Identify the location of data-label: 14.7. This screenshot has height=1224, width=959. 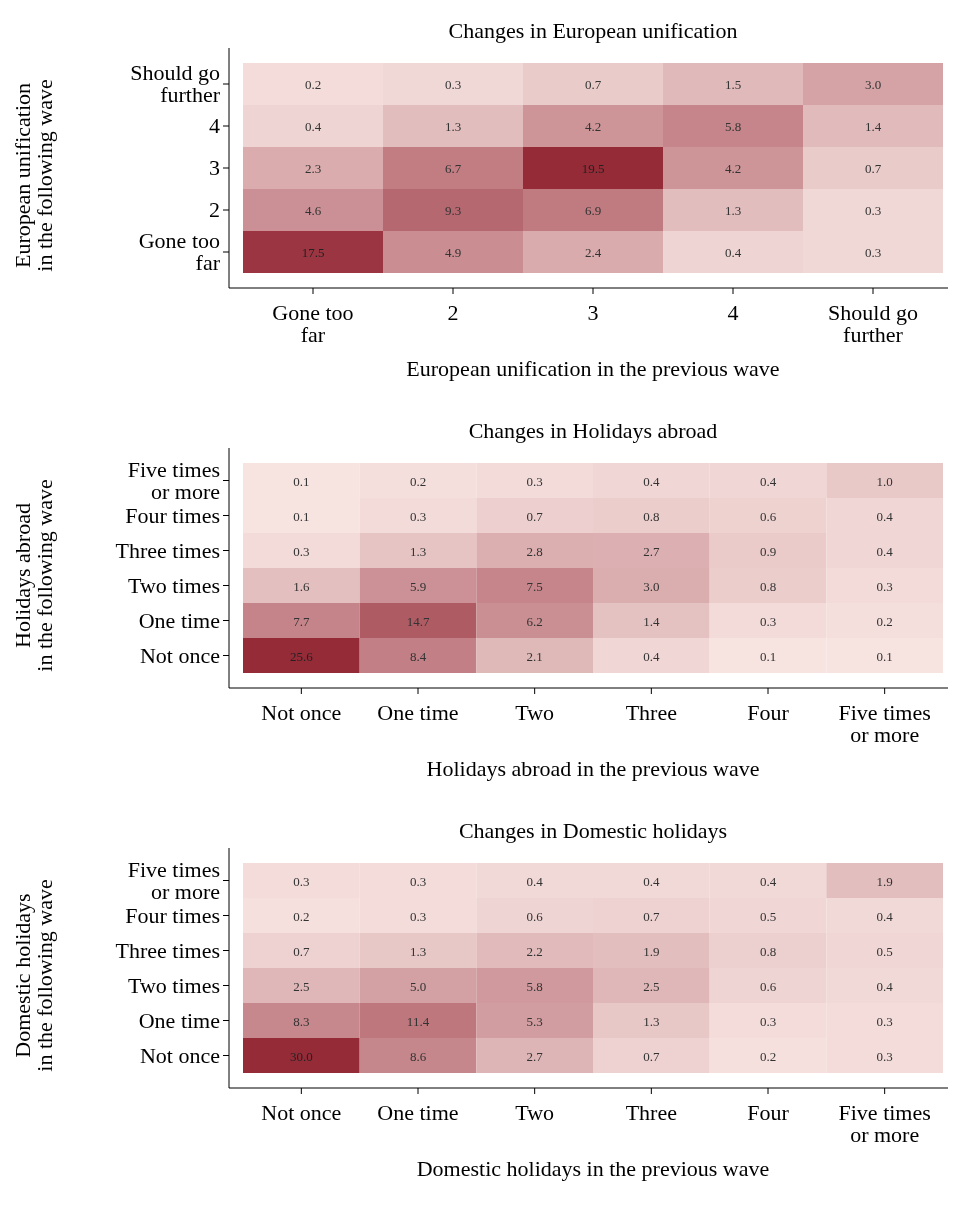
(418, 621).